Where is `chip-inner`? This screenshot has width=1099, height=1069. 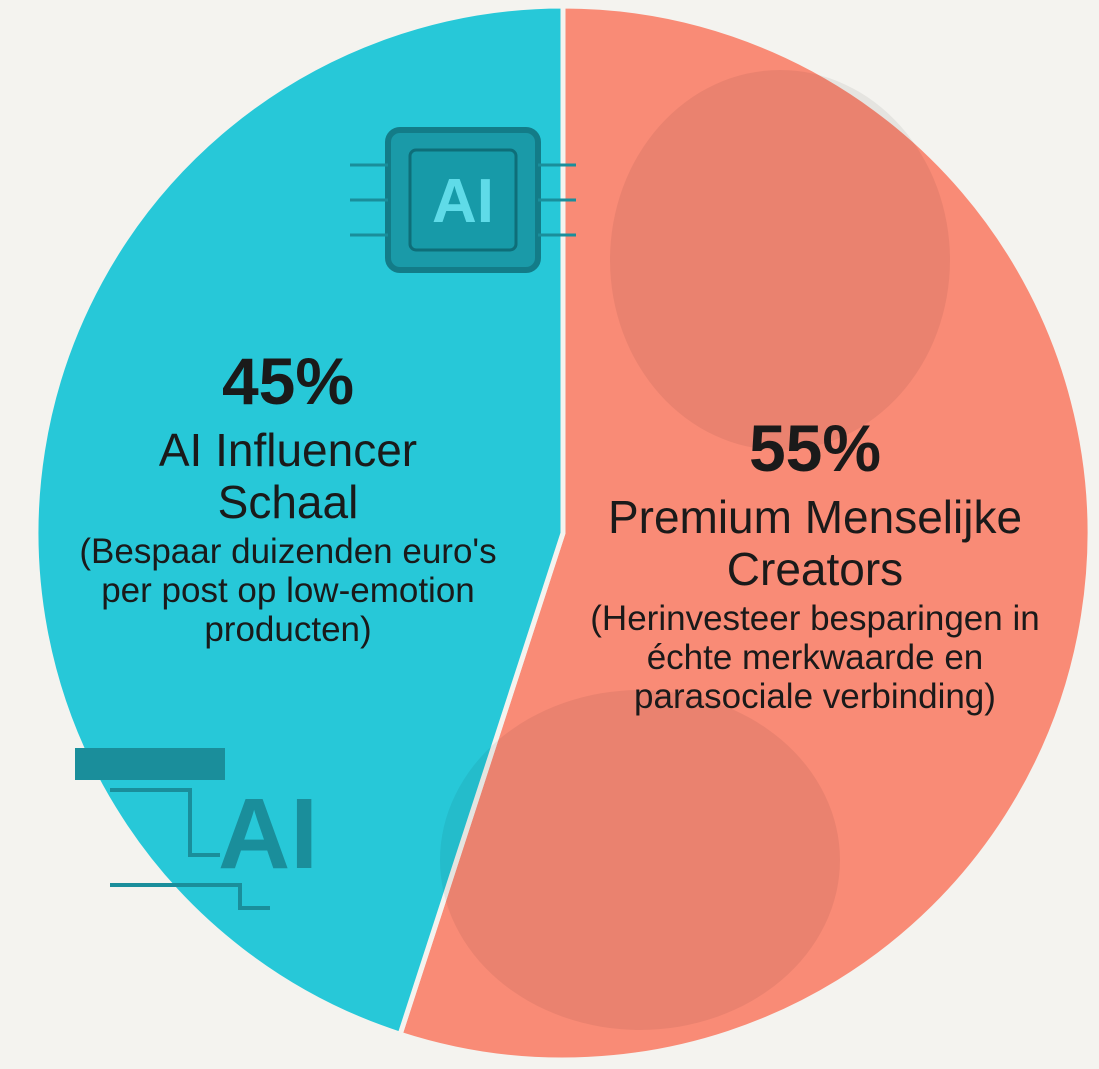
chip-inner is located at coordinates (463, 200).